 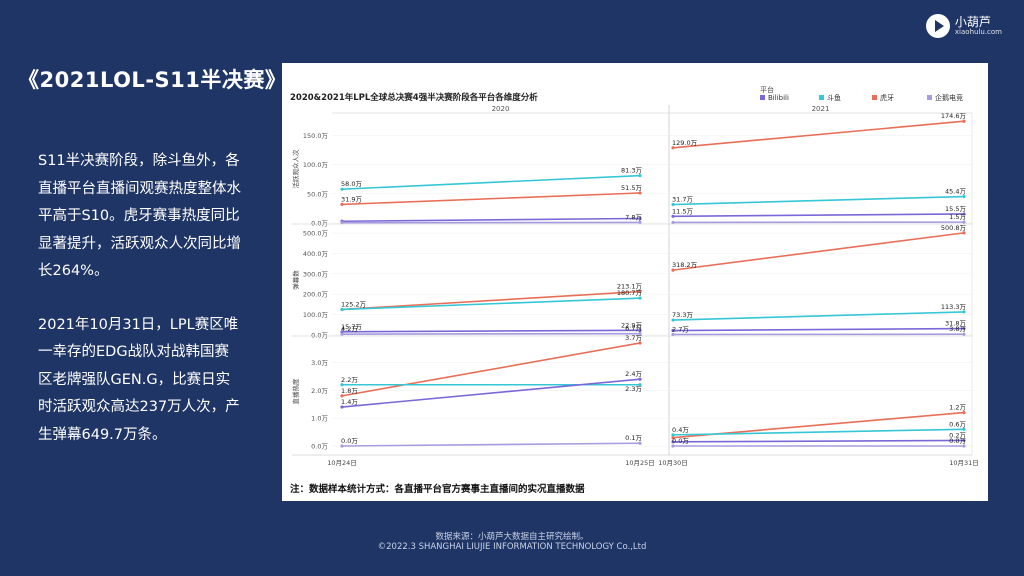 What do you see at coordinates (673, 438) in the screenshot?
I see `panel-2-series-4-point-start` at bounding box center [673, 438].